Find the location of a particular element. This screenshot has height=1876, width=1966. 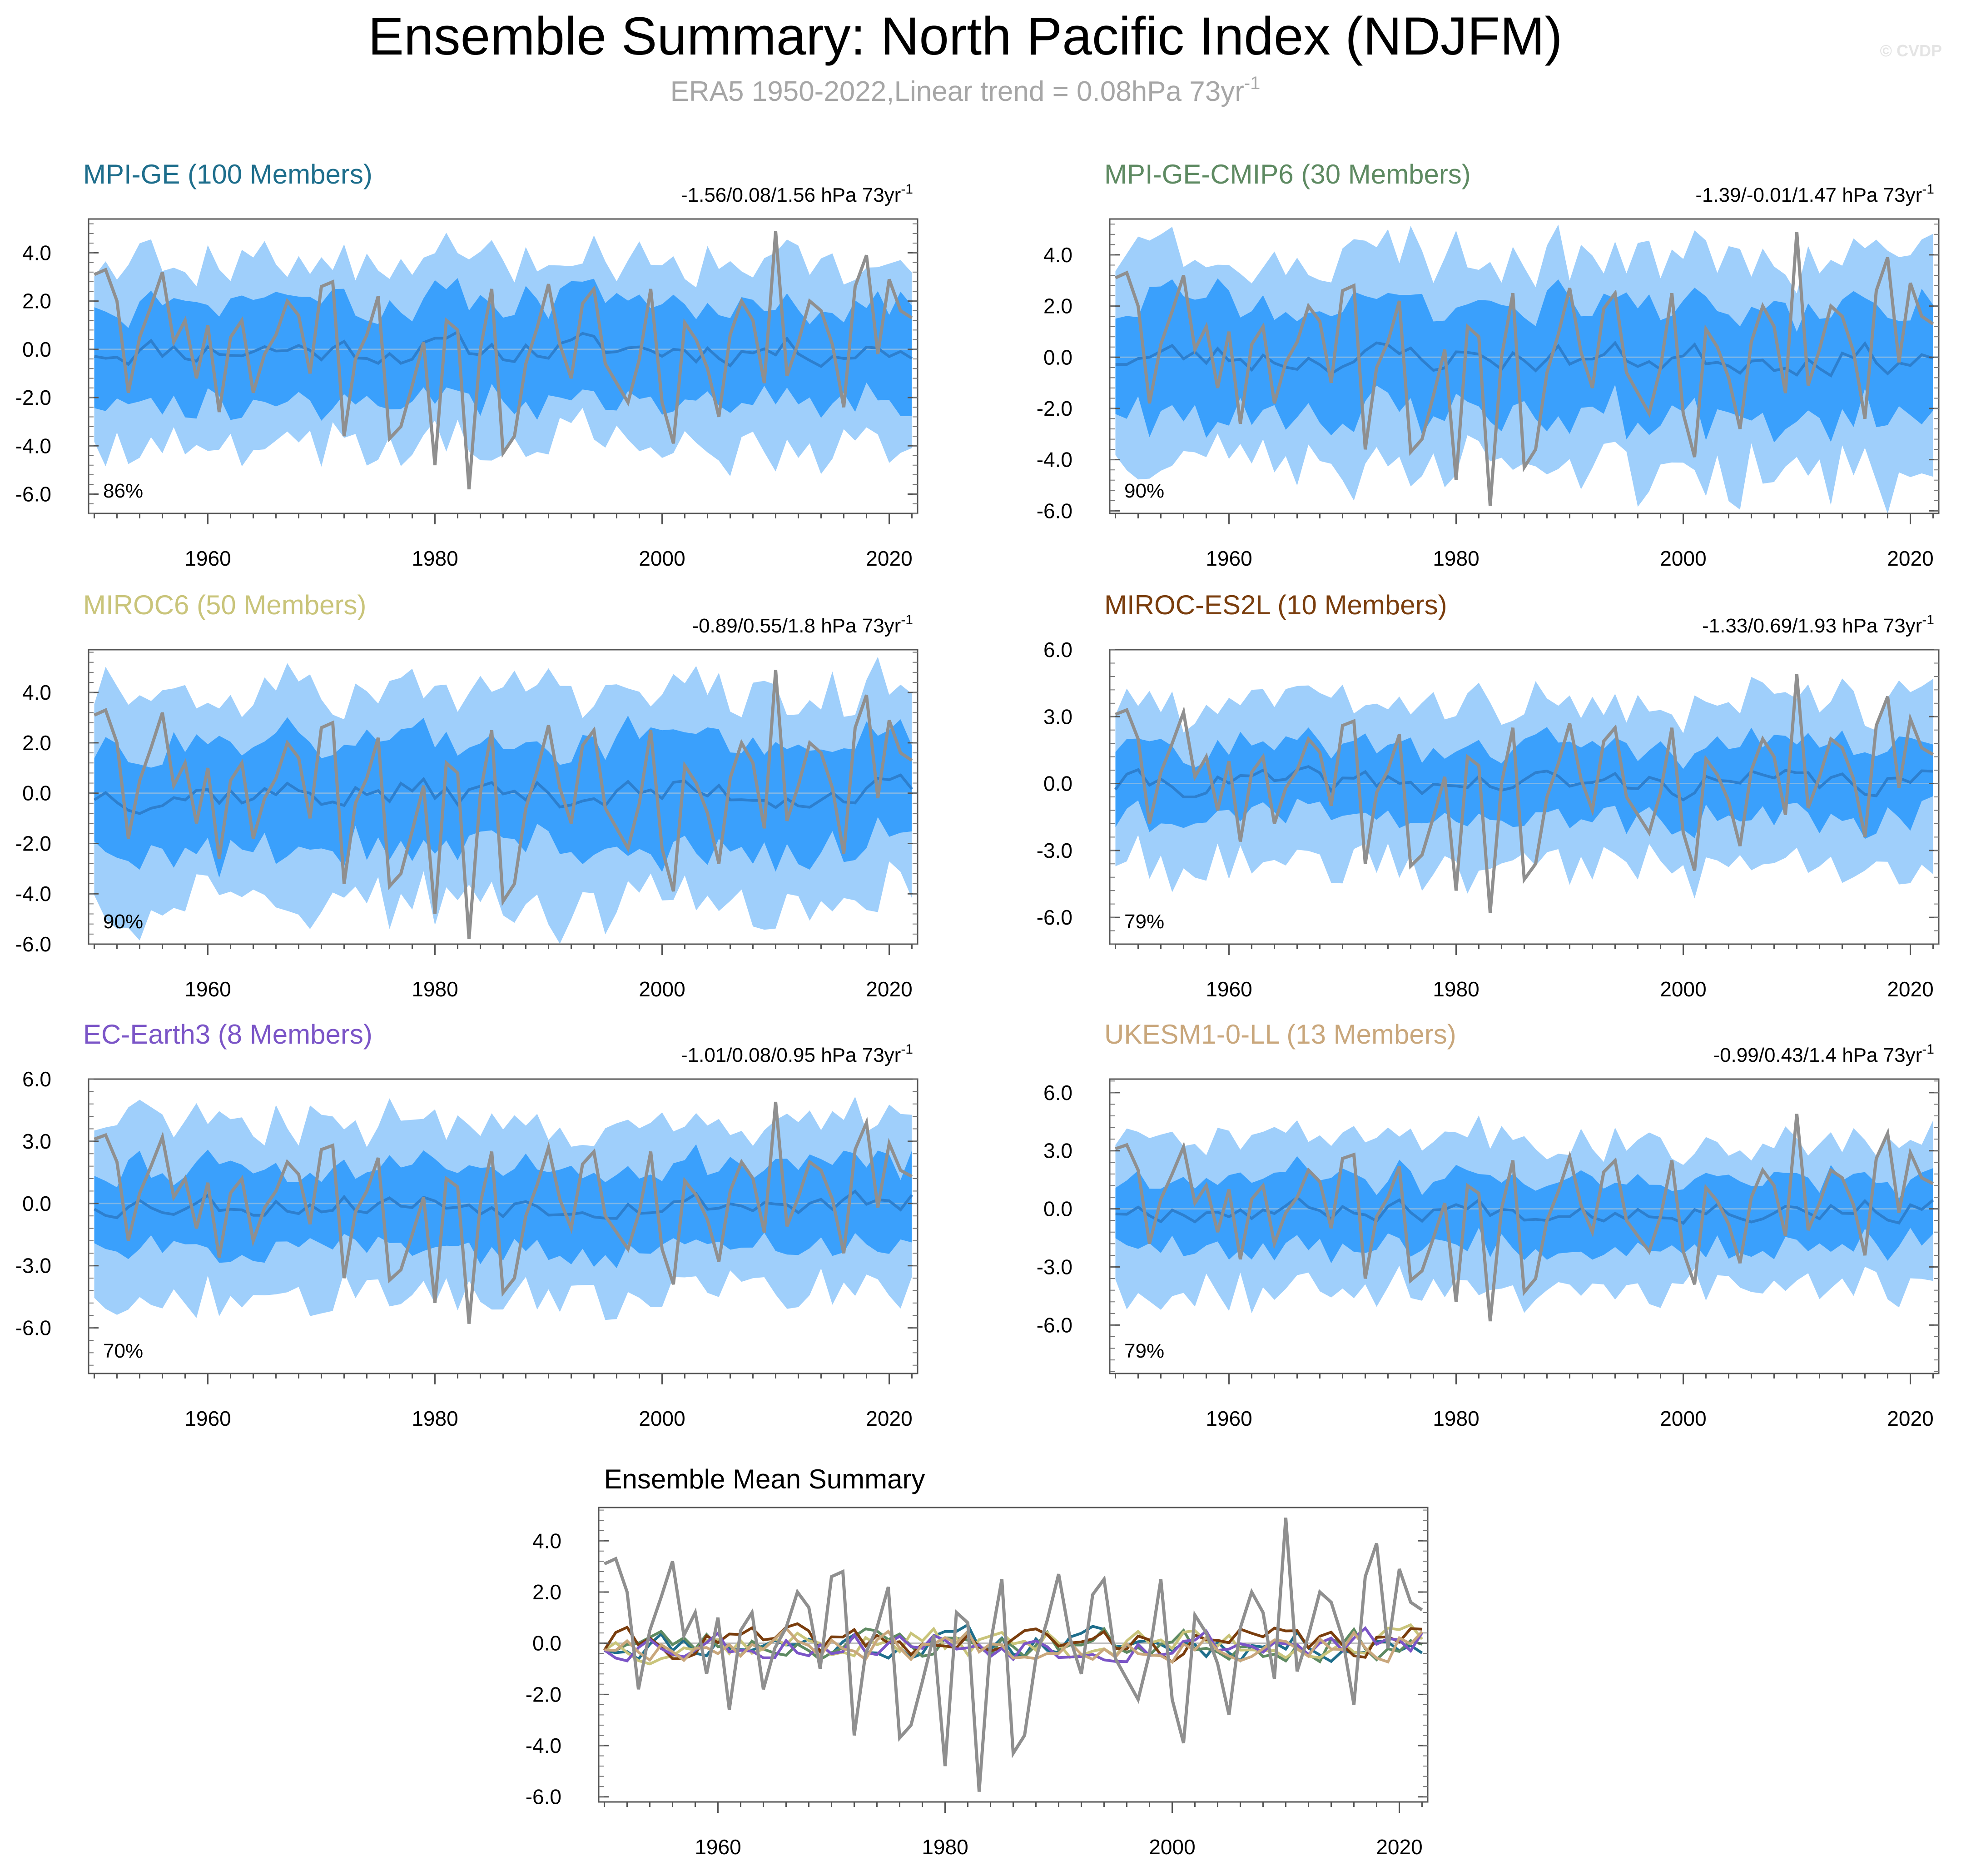

ensemble-mean-line is located at coordinates (1524, 359).